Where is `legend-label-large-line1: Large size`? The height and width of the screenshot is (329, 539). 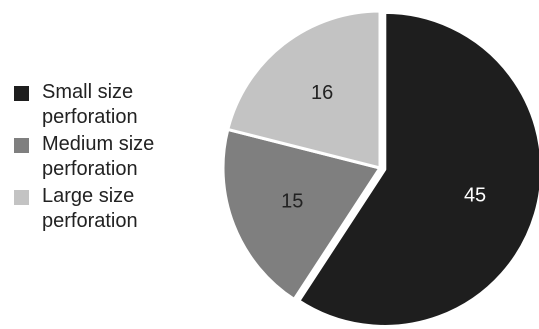 legend-label-large-line1: Large size is located at coordinates (88, 196).